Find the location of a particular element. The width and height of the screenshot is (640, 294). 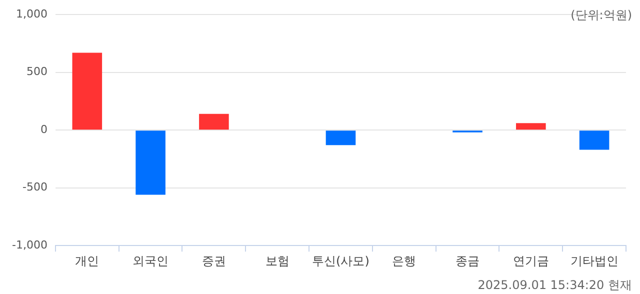

x-tick-label: 개인 is located at coordinates (87, 261).